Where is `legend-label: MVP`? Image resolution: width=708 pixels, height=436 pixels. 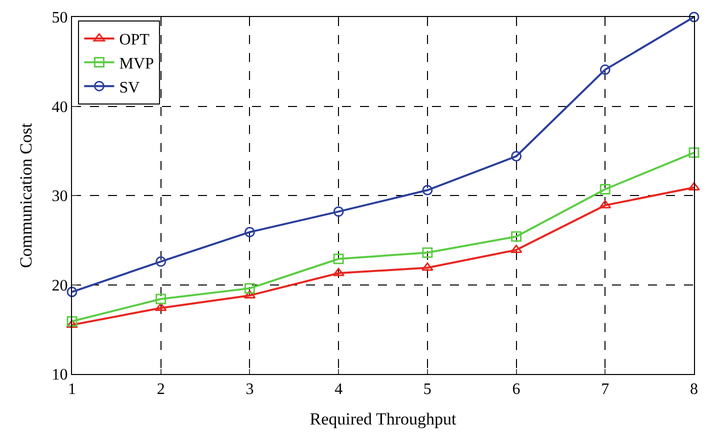
legend-label: MVP is located at coordinates (136, 64).